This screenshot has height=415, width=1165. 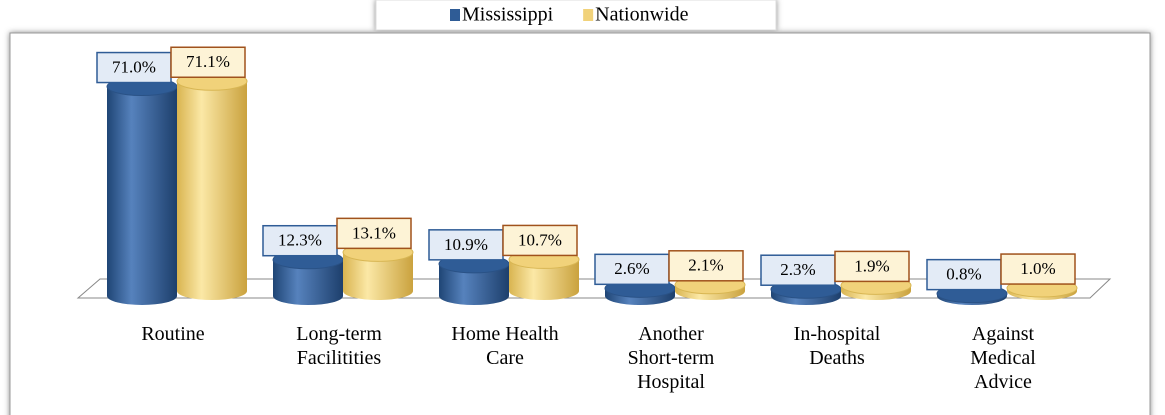 I want to click on value-label: 71.0%, so click(x=134, y=66).